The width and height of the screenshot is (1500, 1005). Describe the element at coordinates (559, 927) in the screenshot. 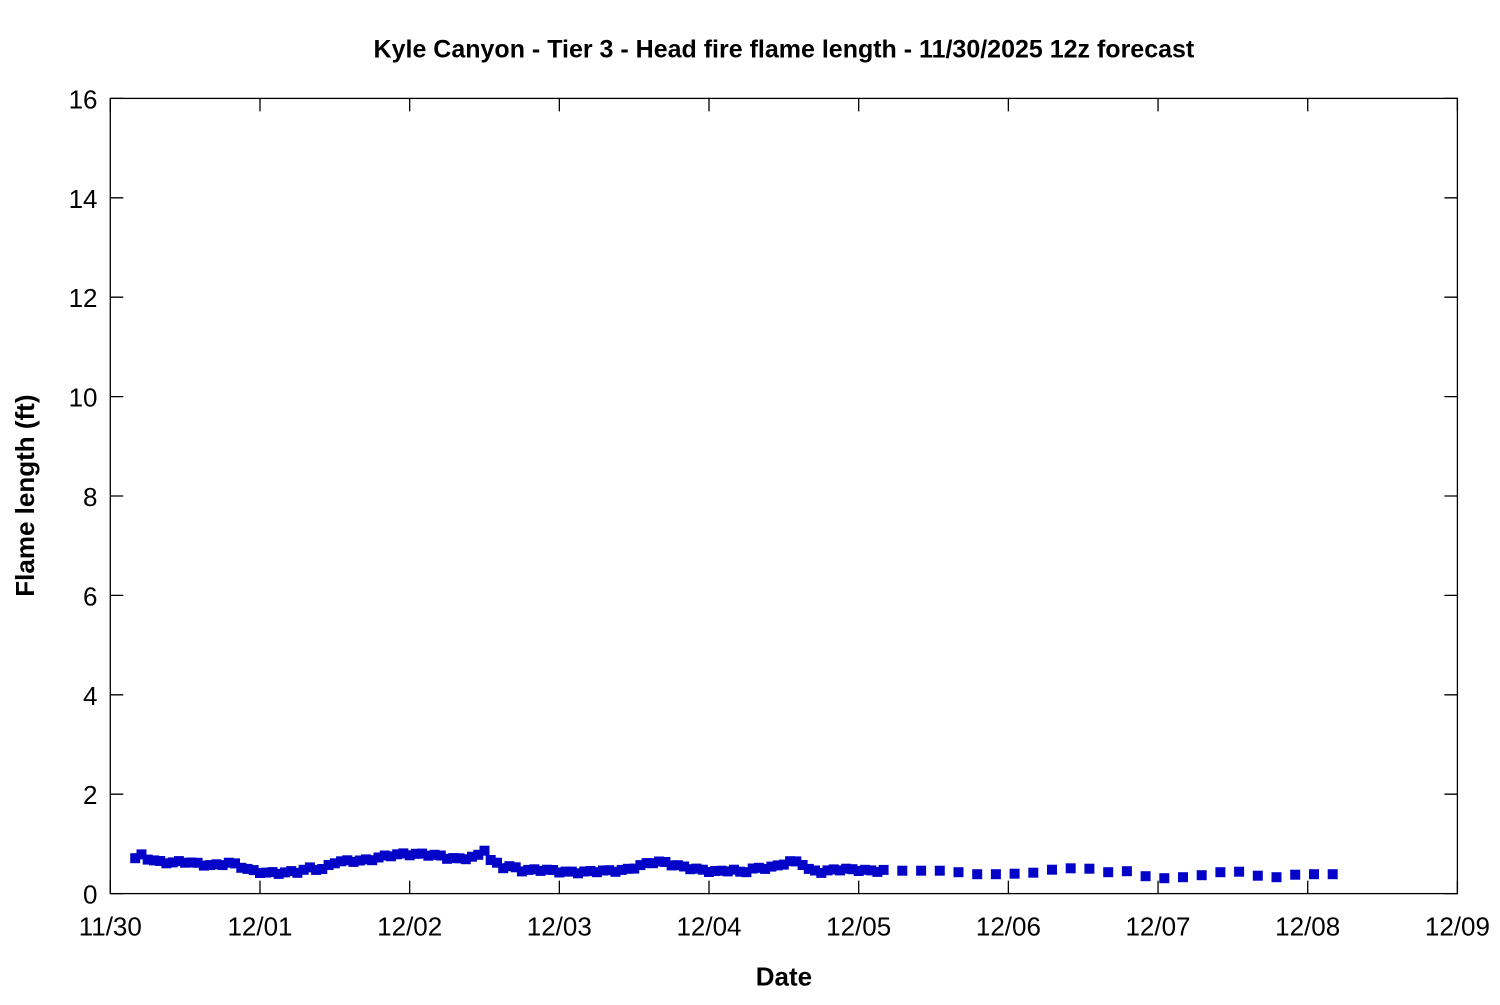

I see `svg-text: 12/03` at that location.